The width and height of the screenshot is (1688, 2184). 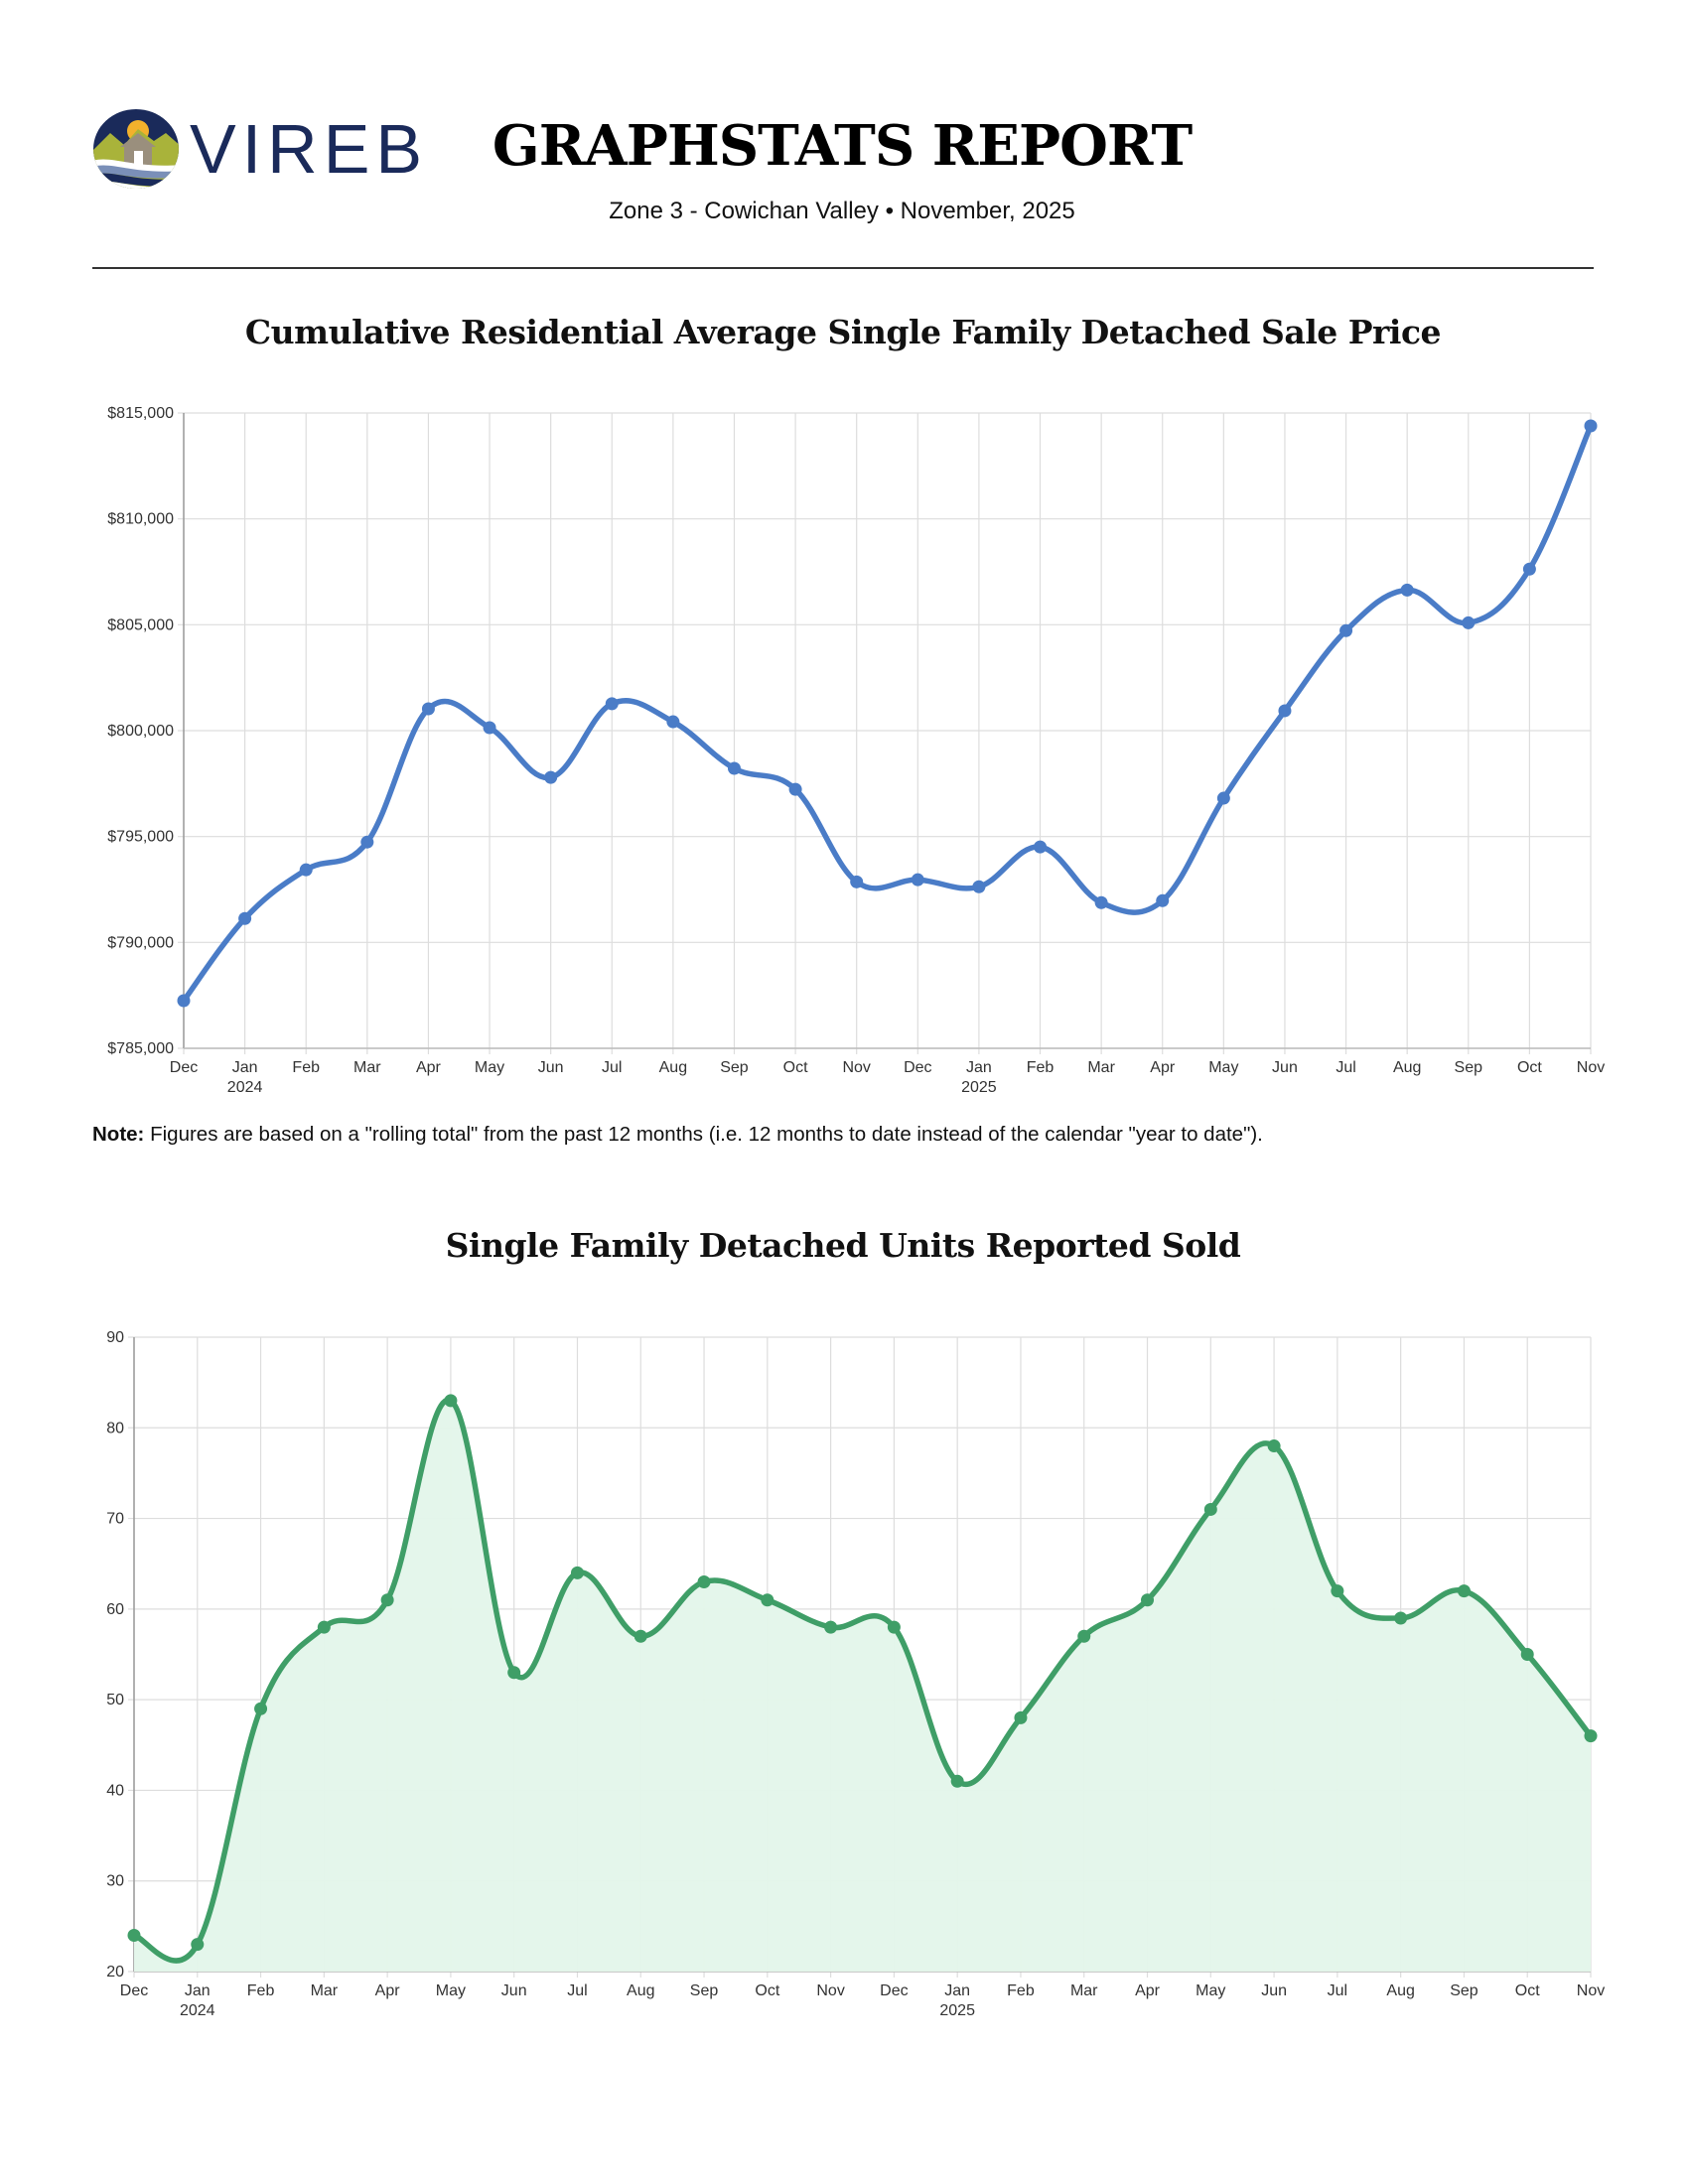 What do you see at coordinates (1464, 1990) in the screenshot?
I see `units-xtick-label: Sep` at bounding box center [1464, 1990].